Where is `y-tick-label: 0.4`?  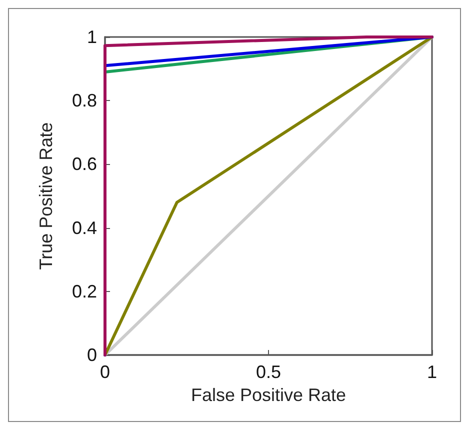 y-tick-label: 0.4 is located at coordinates (84, 228).